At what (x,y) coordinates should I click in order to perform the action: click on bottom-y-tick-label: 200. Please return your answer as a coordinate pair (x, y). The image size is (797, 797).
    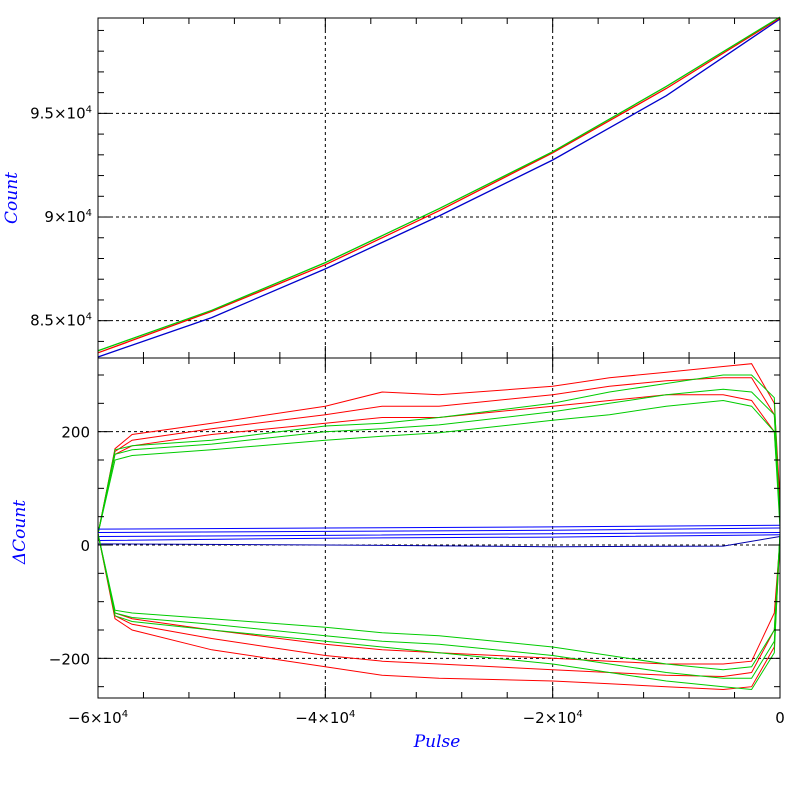
    Looking at the image, I should click on (75, 433).